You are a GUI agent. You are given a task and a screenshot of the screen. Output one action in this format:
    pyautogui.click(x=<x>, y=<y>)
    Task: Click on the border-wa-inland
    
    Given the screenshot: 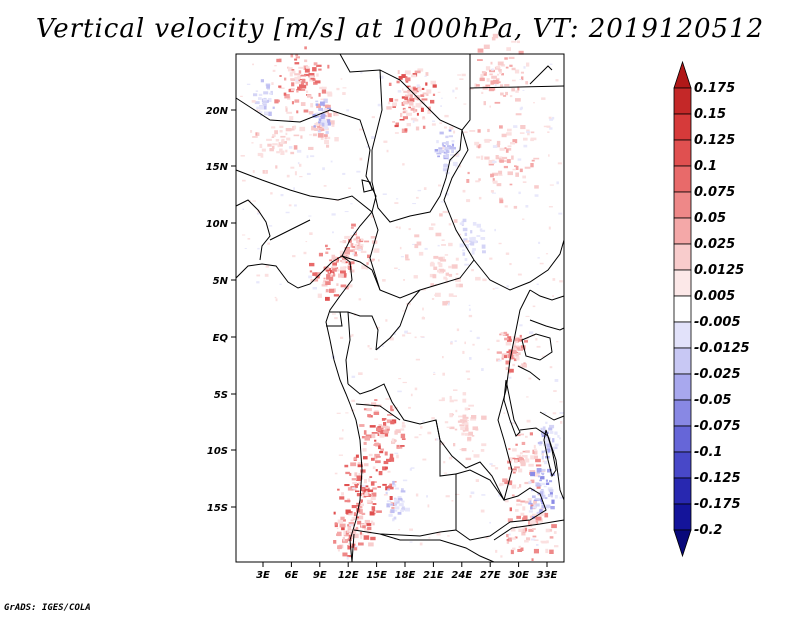 What is the action you would take?
    pyautogui.click(x=273, y=230)
    